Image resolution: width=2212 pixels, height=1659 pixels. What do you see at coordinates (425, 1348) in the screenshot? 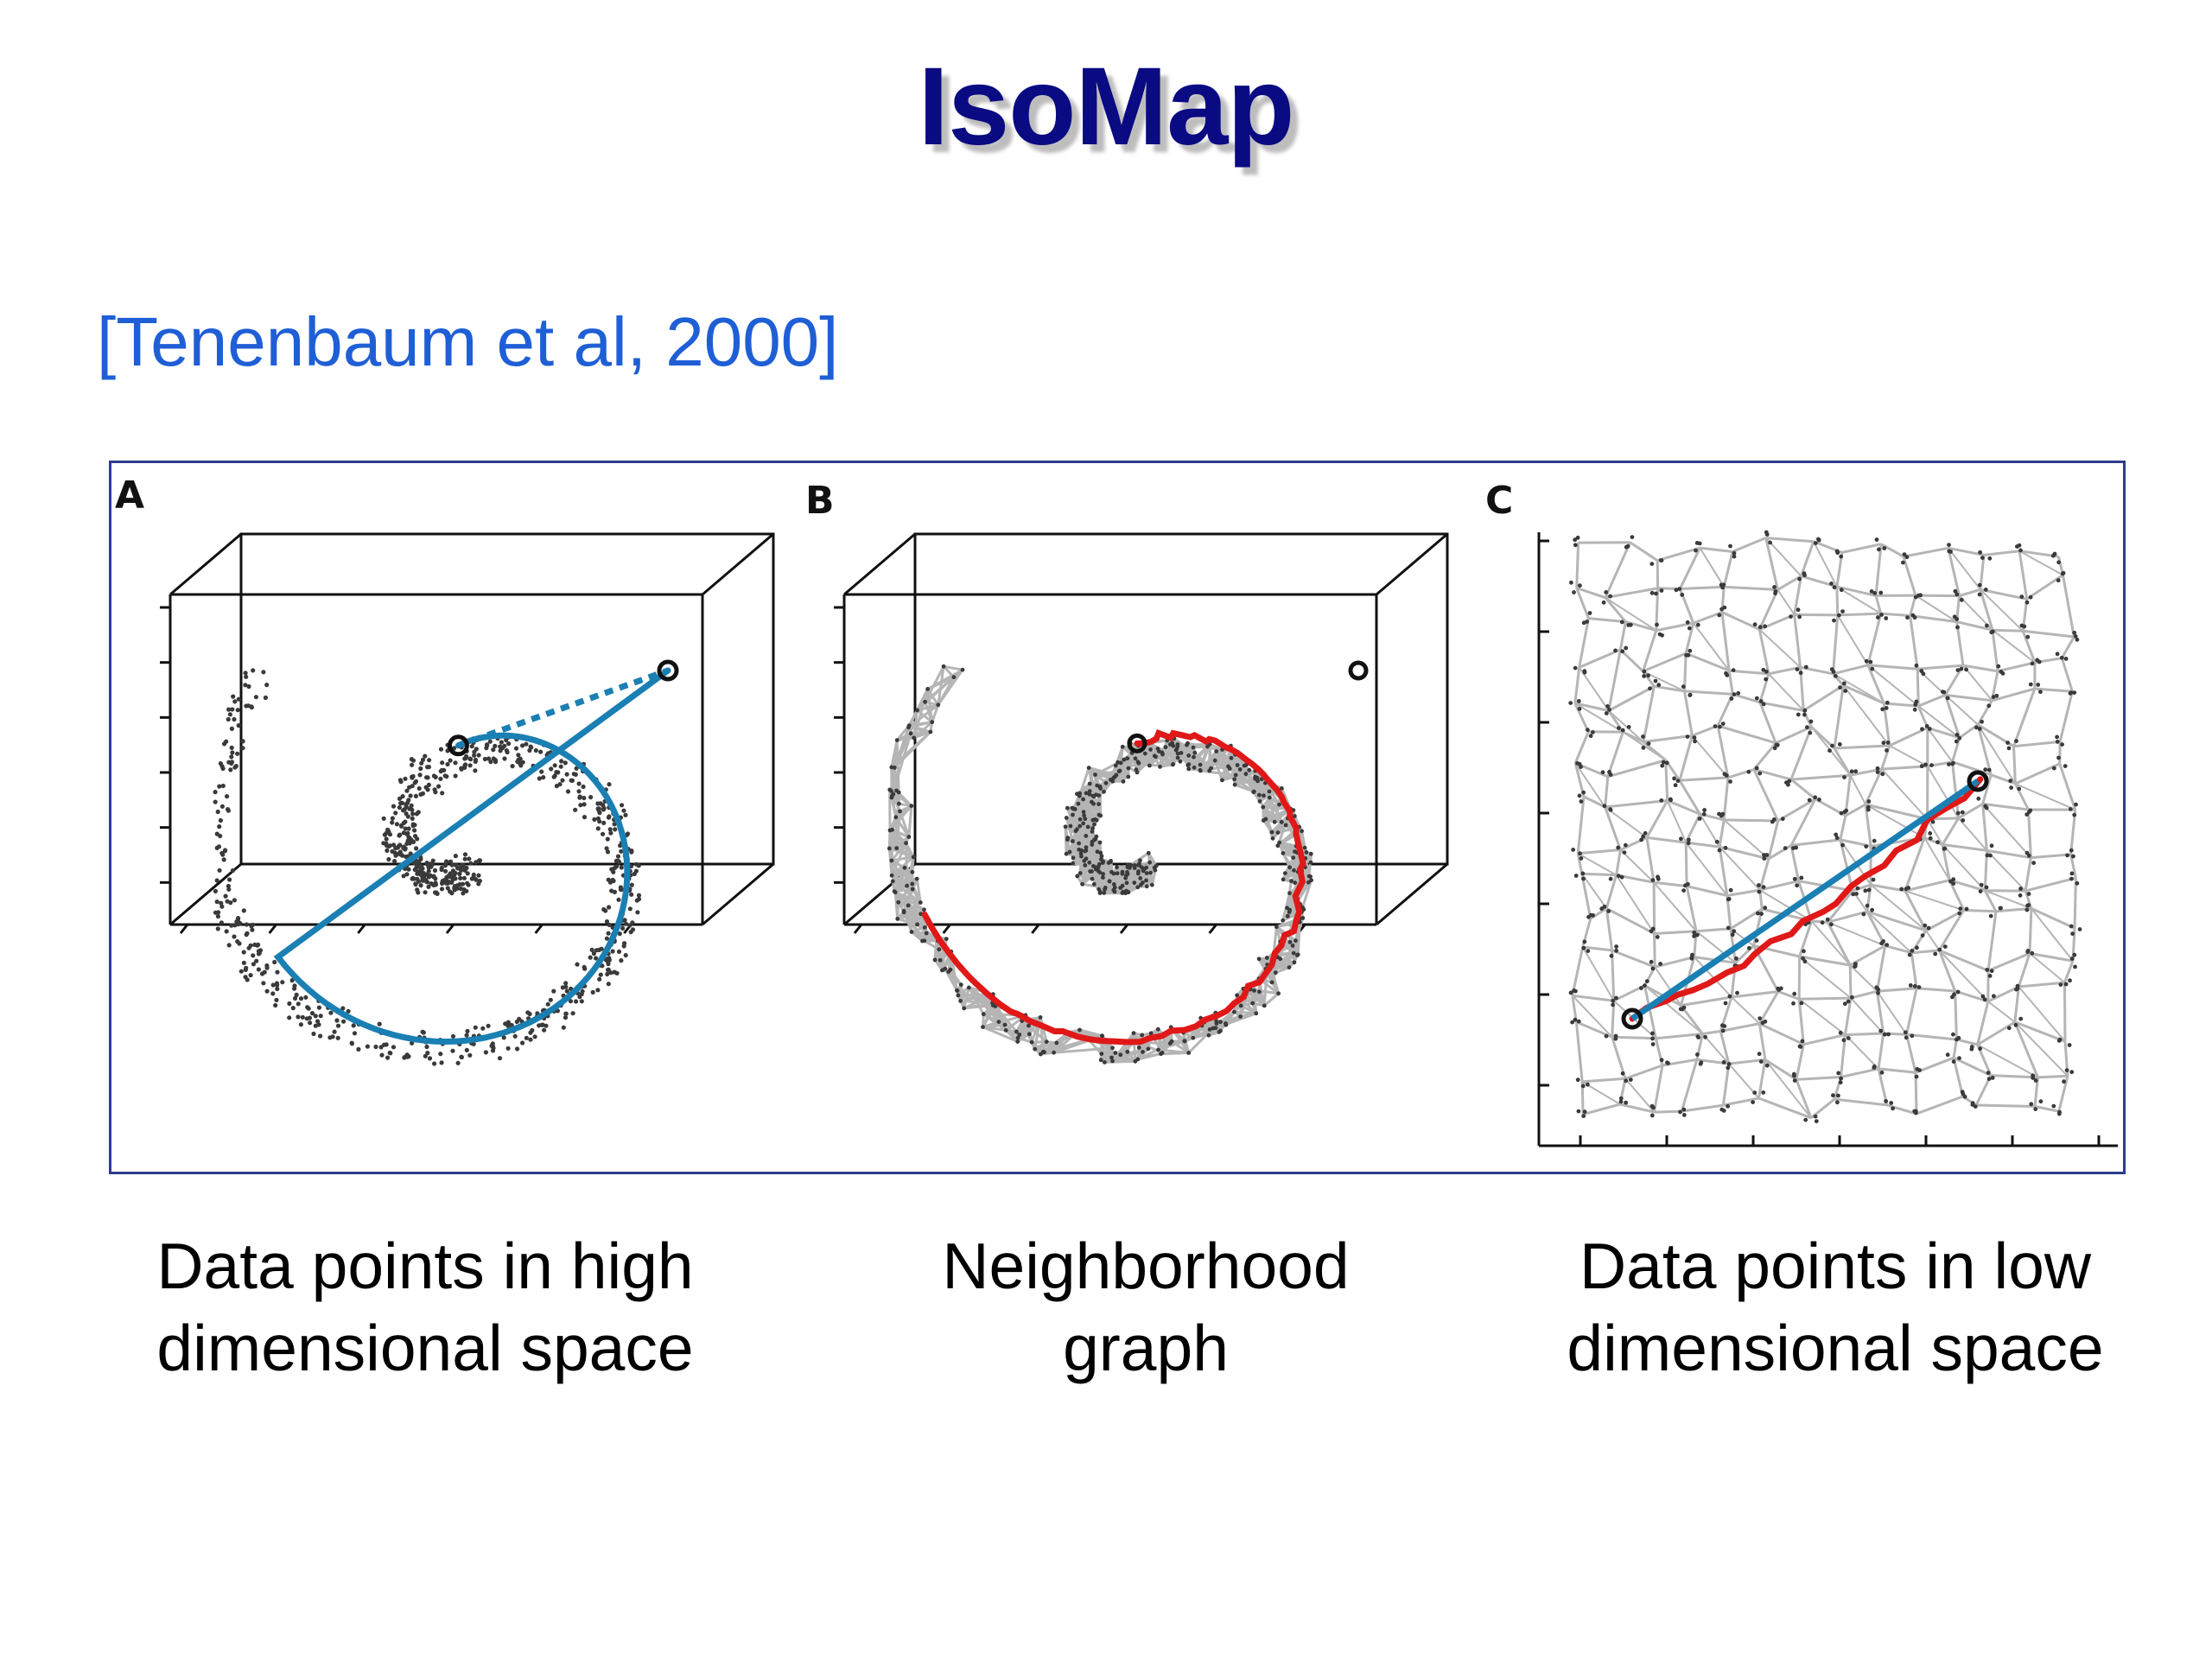
I see `caption-panel-a-line2: dimensional space` at bounding box center [425, 1348].